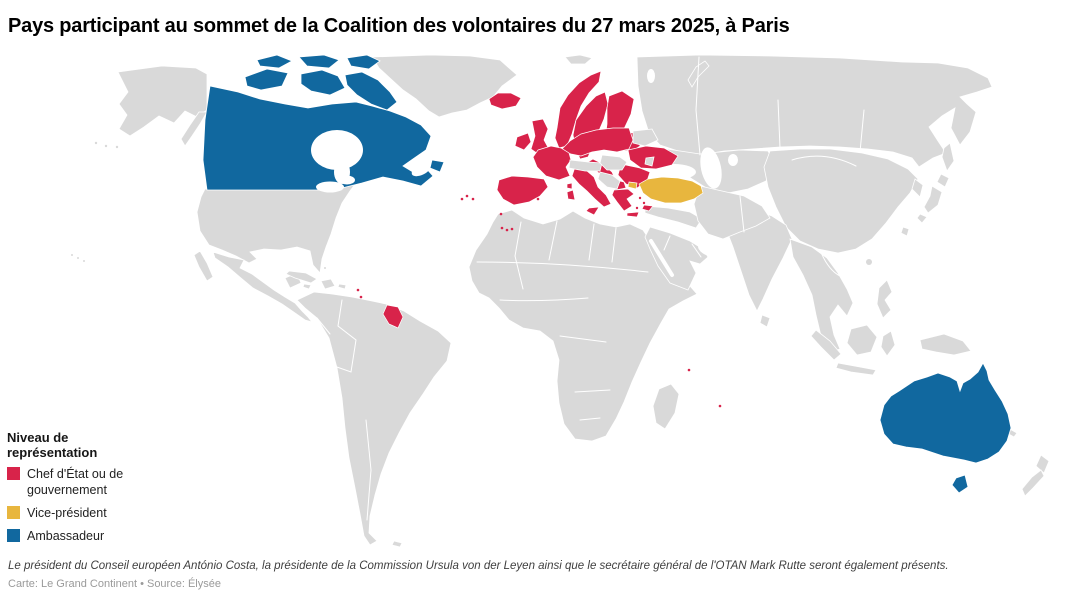 The image size is (1080, 591). What do you see at coordinates (444, 86) in the screenshot?
I see `region-greenland` at bounding box center [444, 86].